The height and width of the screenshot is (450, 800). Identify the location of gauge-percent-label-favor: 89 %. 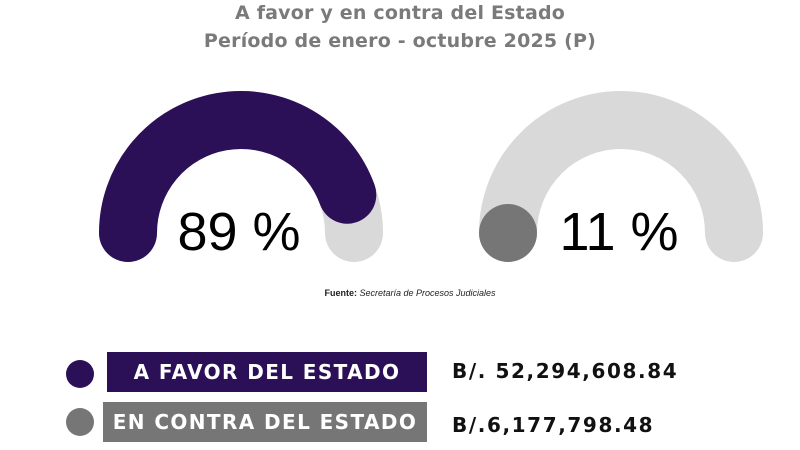
(238, 232).